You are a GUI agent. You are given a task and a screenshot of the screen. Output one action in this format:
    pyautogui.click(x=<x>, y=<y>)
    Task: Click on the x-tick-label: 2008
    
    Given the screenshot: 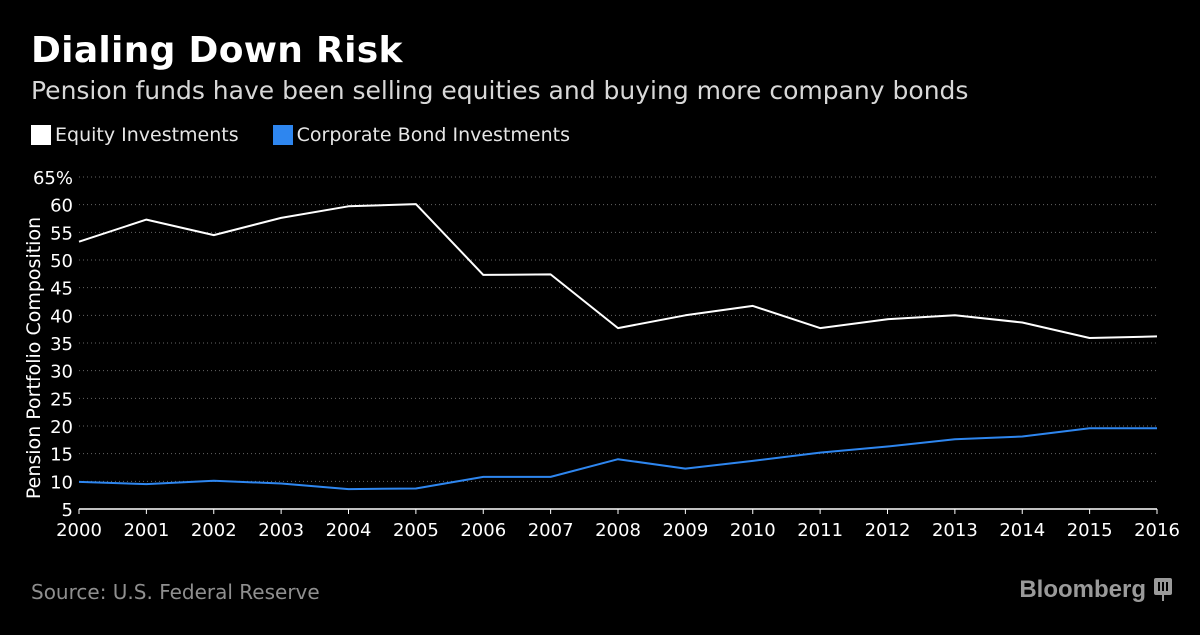 What is the action you would take?
    pyautogui.click(x=618, y=530)
    